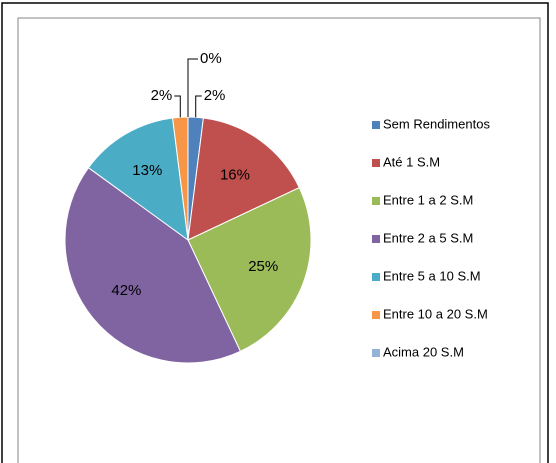  What do you see at coordinates (432, 275) in the screenshot?
I see `legend-label: Entre 5 a 10 S.M` at bounding box center [432, 275].